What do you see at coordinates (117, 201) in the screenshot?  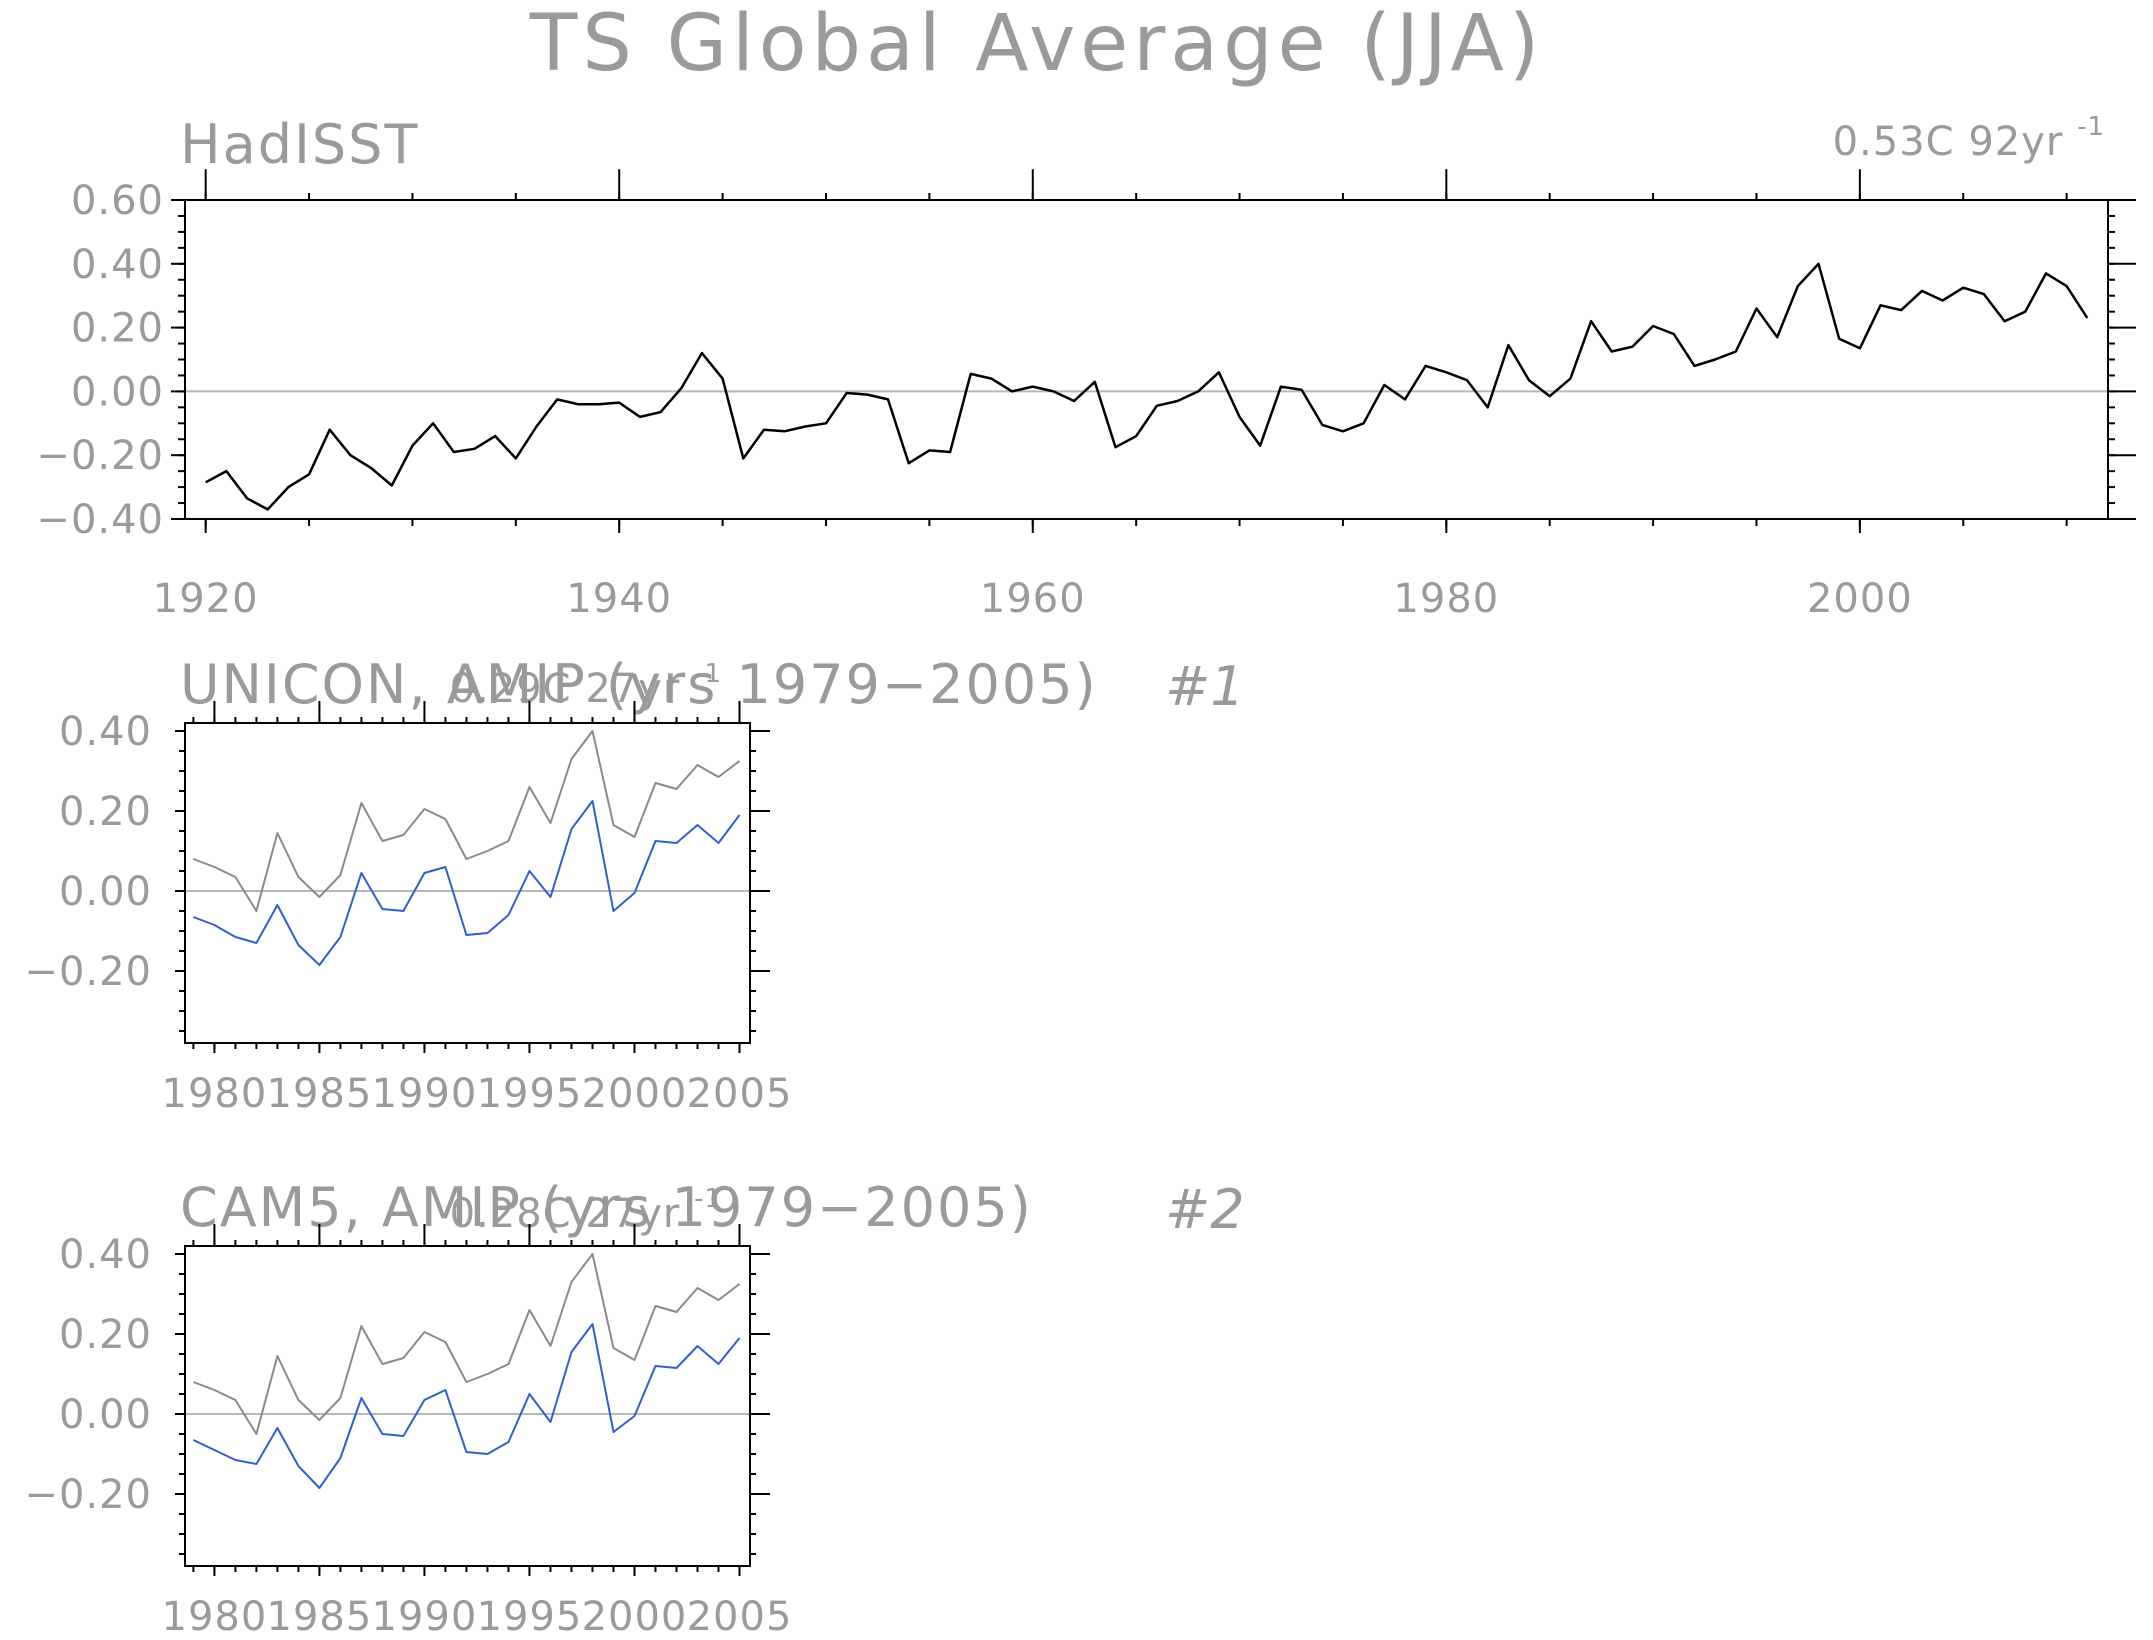 I see `y-tick-label: 0.60` at bounding box center [117, 201].